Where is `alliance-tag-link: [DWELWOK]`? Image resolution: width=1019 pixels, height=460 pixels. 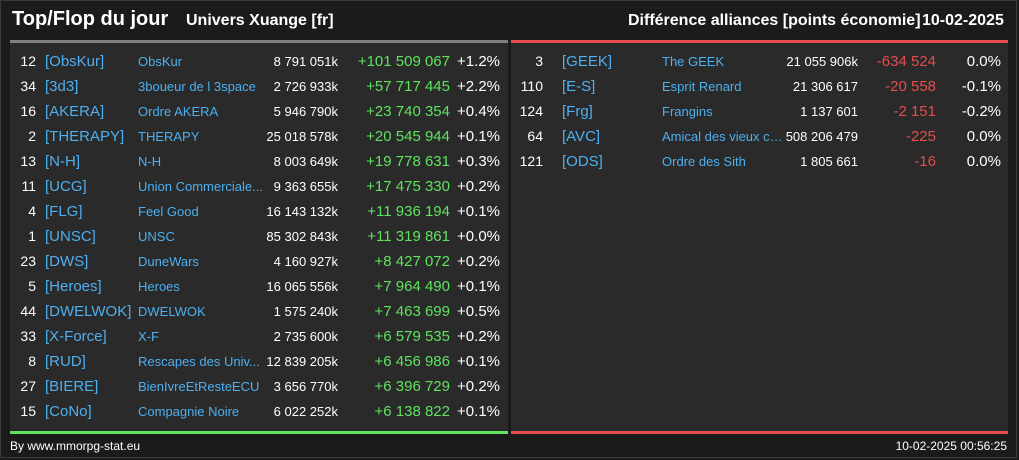 alliance-tag-link: [DWELWOK] is located at coordinates (88, 311).